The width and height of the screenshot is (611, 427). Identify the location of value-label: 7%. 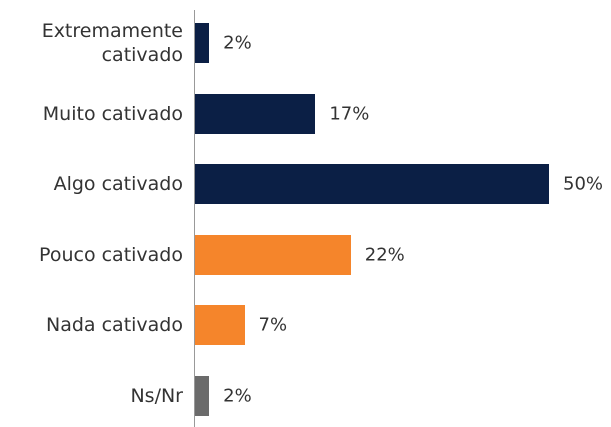
(273, 325).